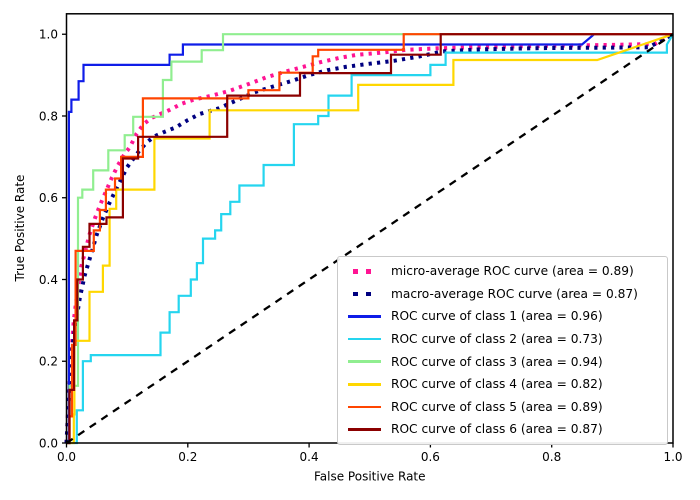 Image resolution: width=700 pixels, height=500 pixels. I want to click on x-tick-label: 1.0, so click(672, 457).